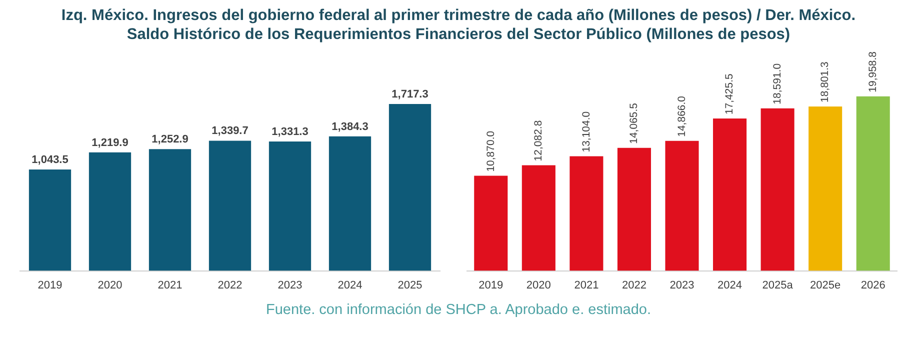 The image size is (917, 338). Describe the element at coordinates (50, 160) in the screenshot. I see `data-label: 1,043.5` at that location.